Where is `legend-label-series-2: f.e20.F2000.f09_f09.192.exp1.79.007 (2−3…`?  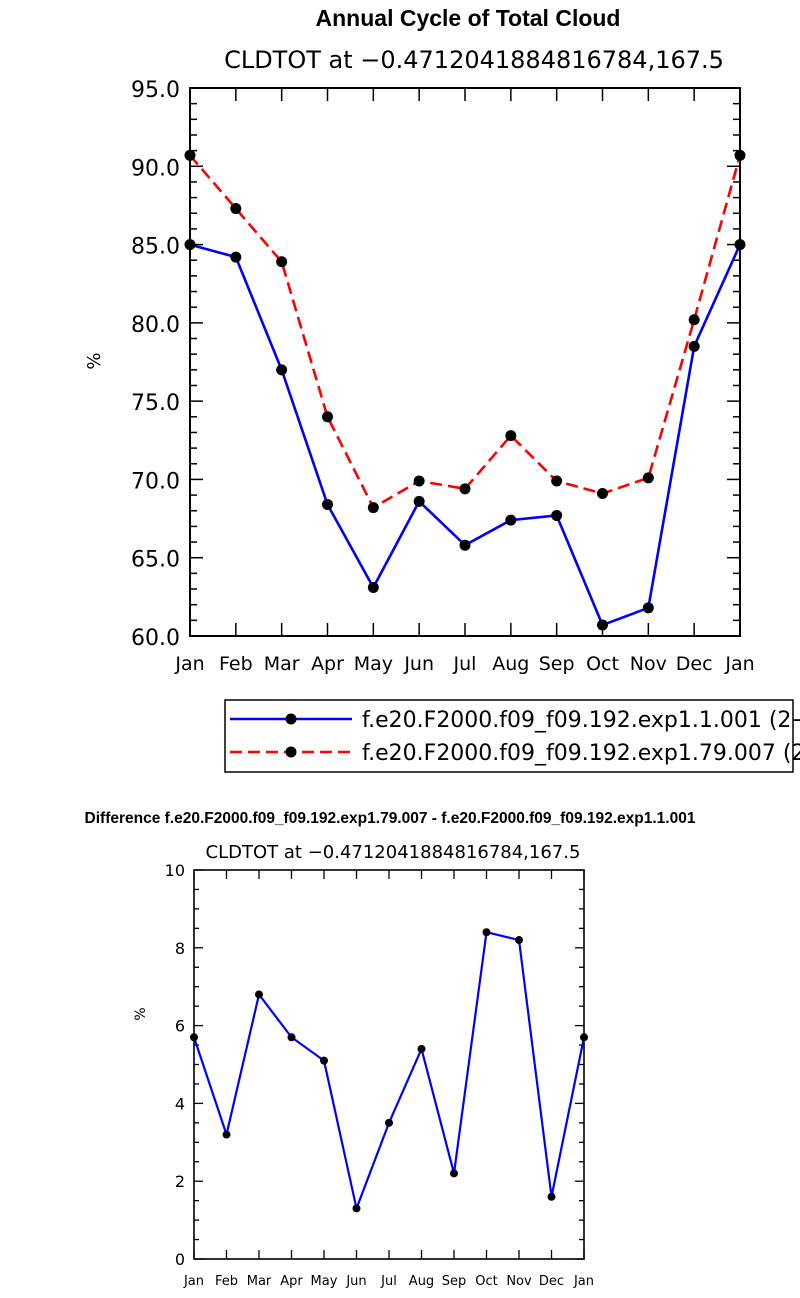 legend-label-series-2: f.e20.F2000.f09_f09.192.exp1.79.007 (2−3… is located at coordinates (581, 753).